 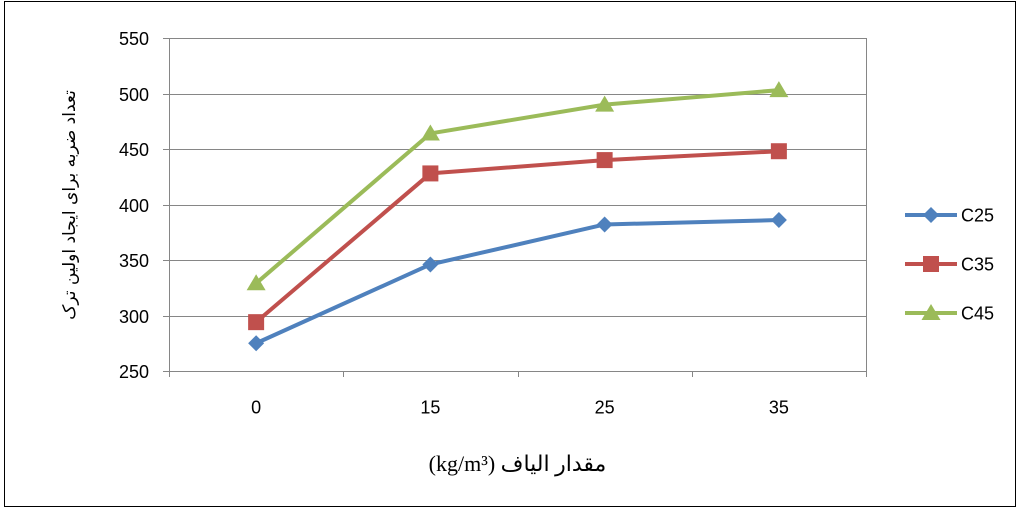 I want to click on y-tick-label: 400, so click(x=134, y=206).